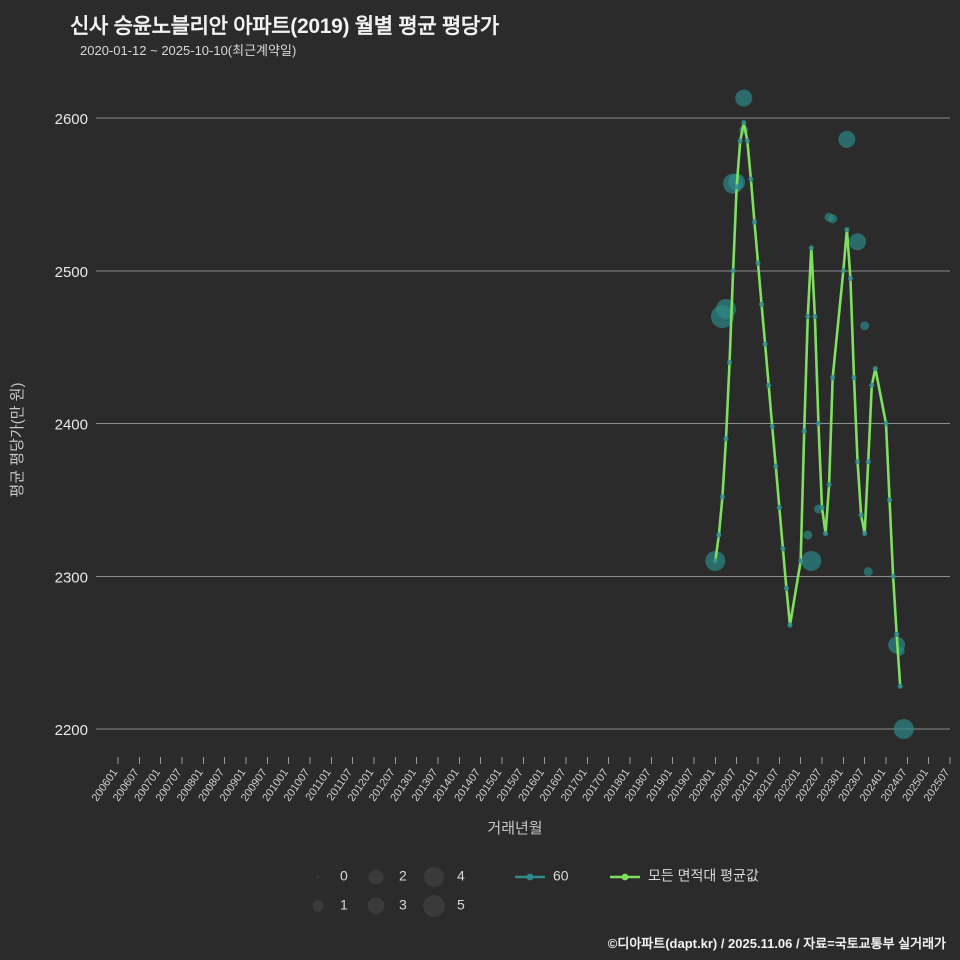  Describe the element at coordinates (561, 876) in the screenshot. I see `legend-series-label: 60` at that location.